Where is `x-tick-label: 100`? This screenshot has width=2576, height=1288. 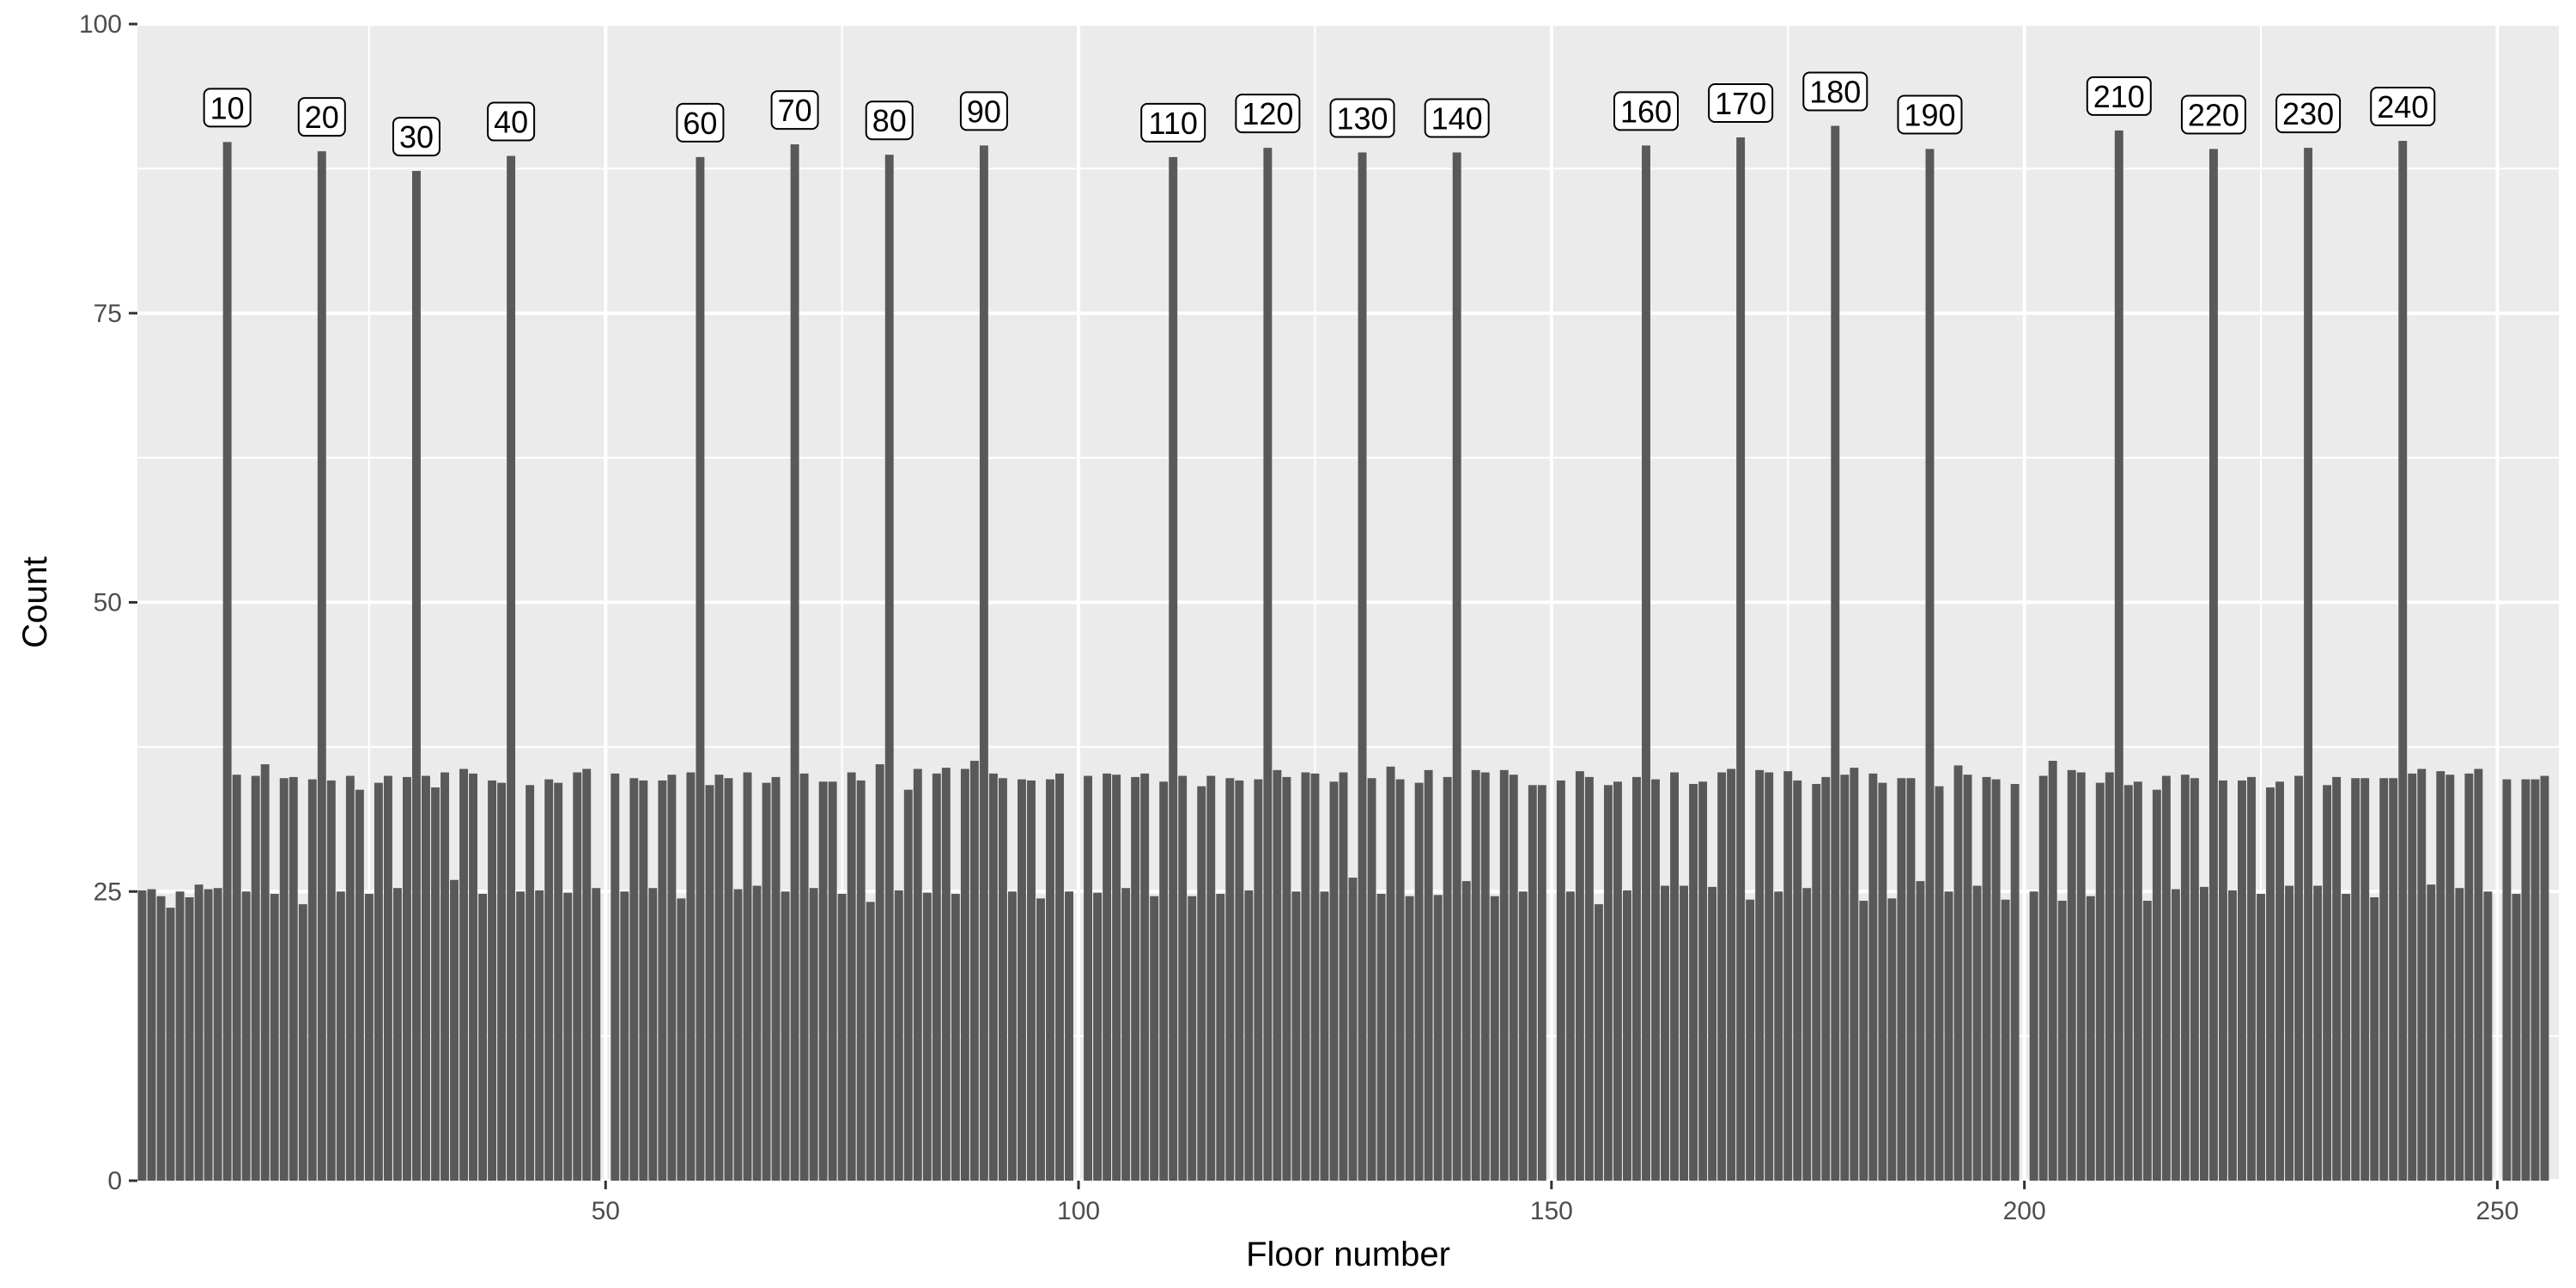 x-tick-label: 100 is located at coordinates (1078, 1211).